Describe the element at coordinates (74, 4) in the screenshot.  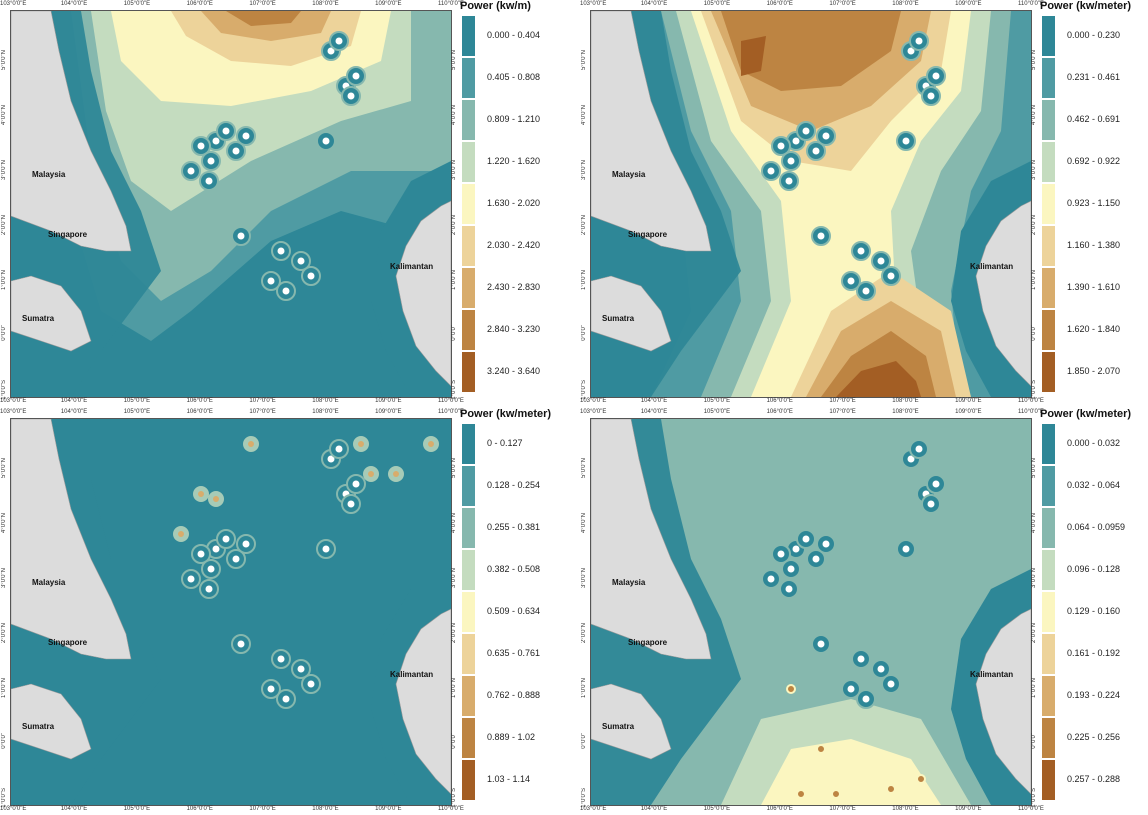
I see `longitude-tick-label: 104°0'0"E` at that location.